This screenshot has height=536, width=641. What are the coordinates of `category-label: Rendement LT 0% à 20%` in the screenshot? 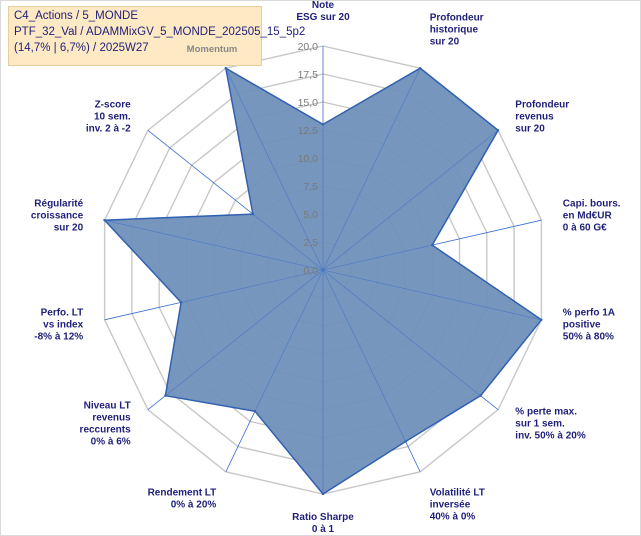 It's located at (182, 499).